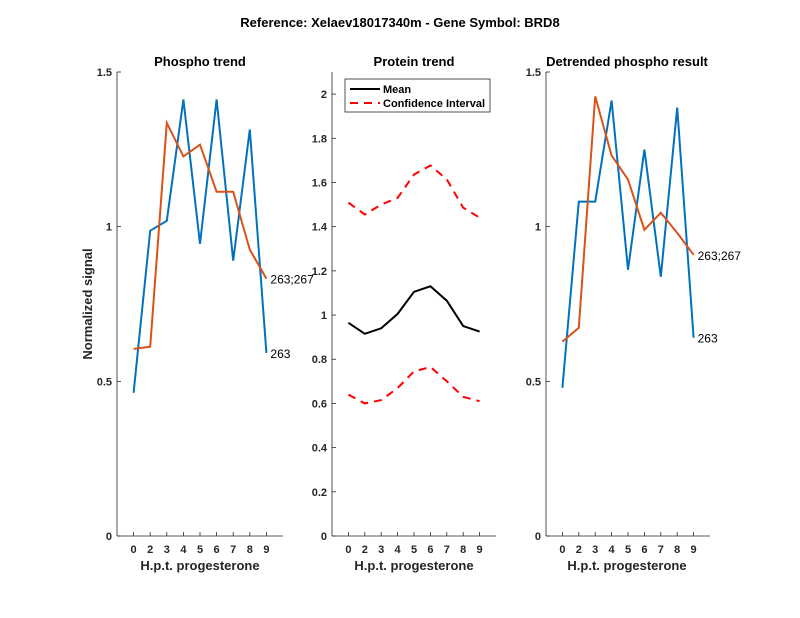 The image size is (800, 618). What do you see at coordinates (167, 550) in the screenshot?
I see `phospho-xtick-label: 3` at bounding box center [167, 550].